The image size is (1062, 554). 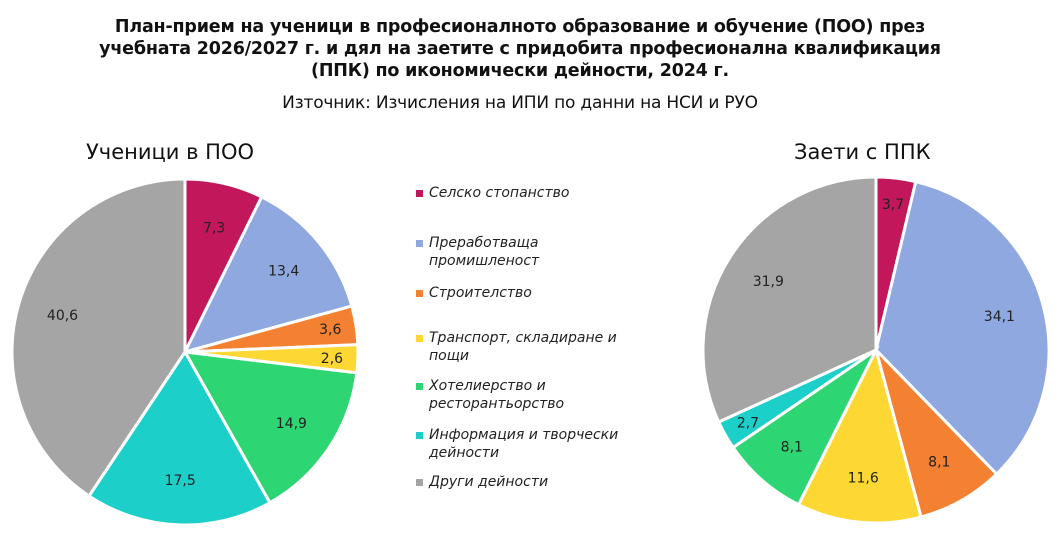 What do you see at coordinates (480, 293) in the screenshot?
I see `legend-label: Строителство` at bounding box center [480, 293].